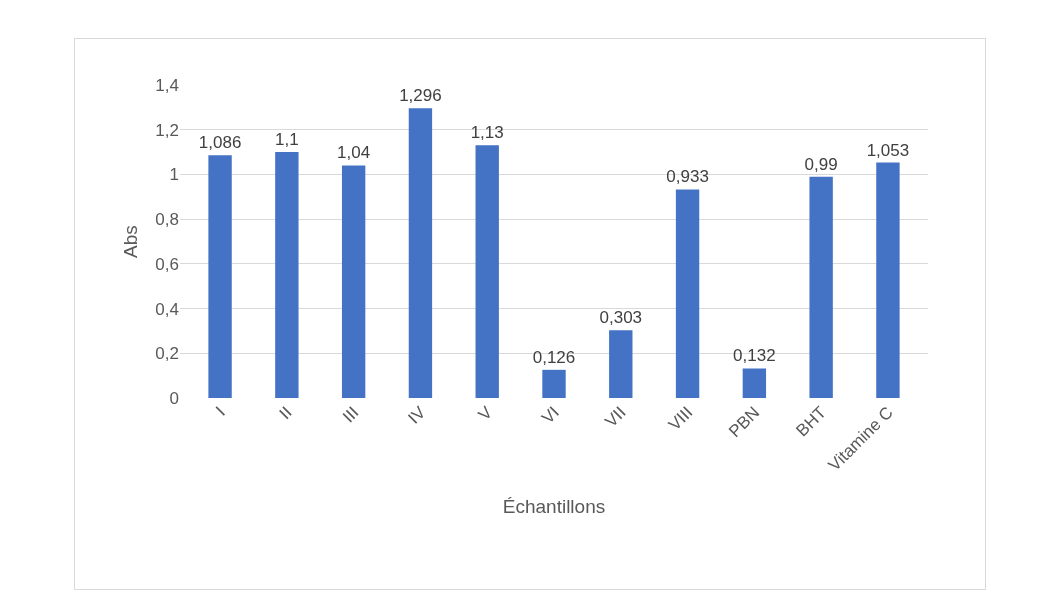 This screenshot has width=1038, height=603. I want to click on data-label: 0,933, so click(687, 177).